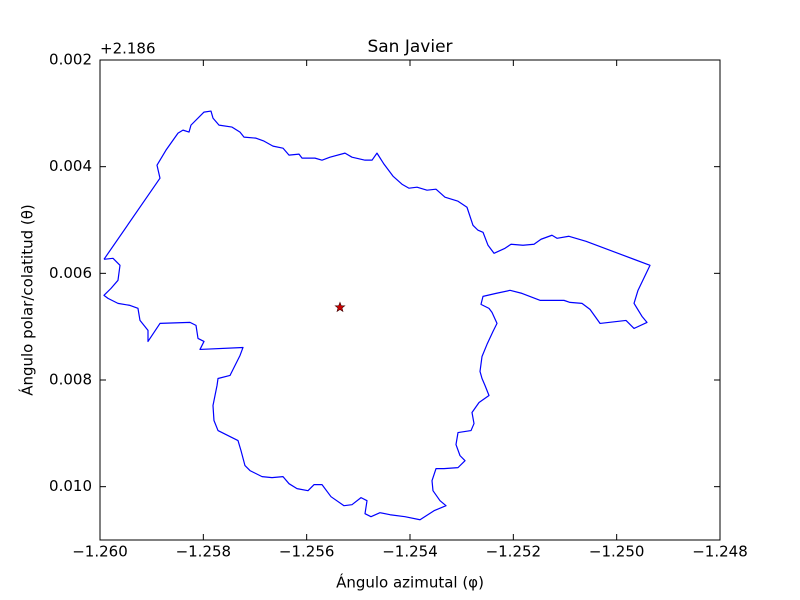 This screenshot has width=800, height=600. I want to click on y-tick-label: 0.010, so click(70, 486).